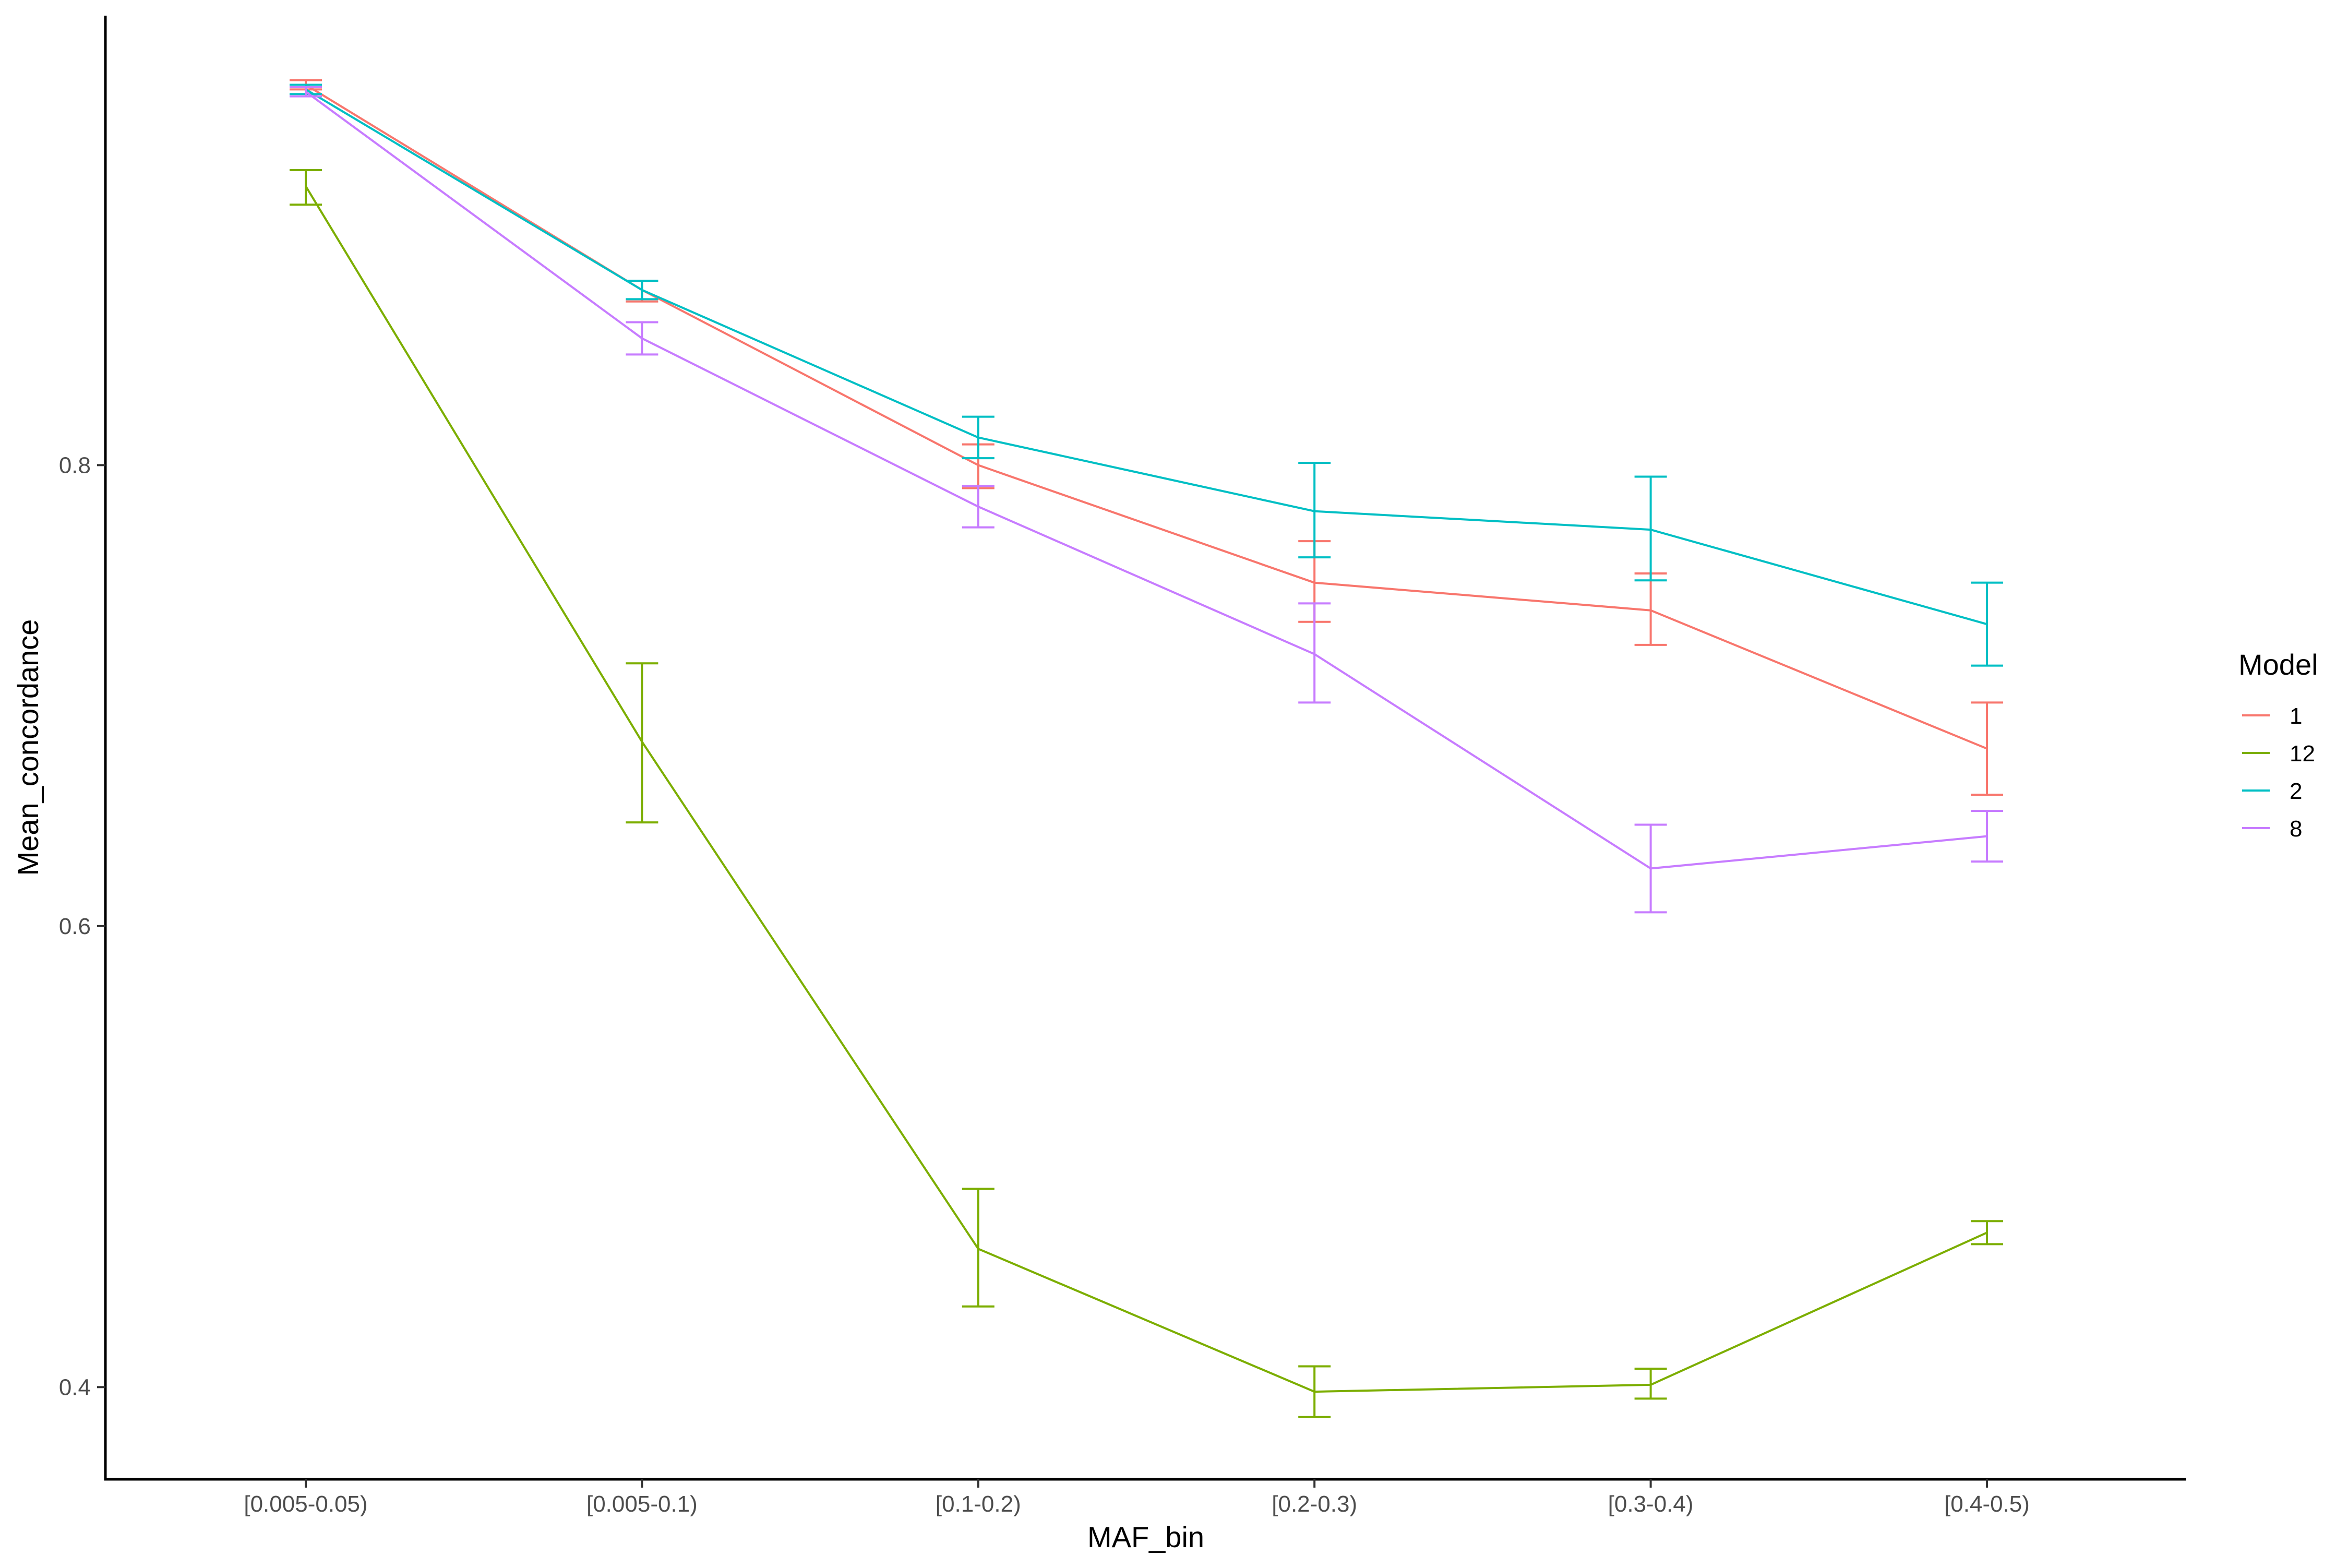  I want to click on y-axis-title: Mean_concordance, so click(28, 748).